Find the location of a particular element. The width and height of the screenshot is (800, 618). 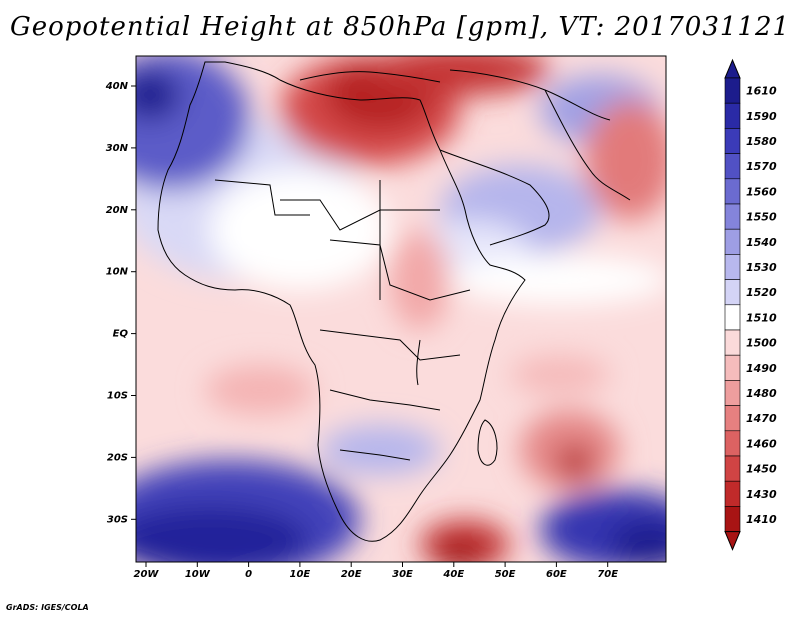

lon-label: 0 is located at coordinates (248, 574).